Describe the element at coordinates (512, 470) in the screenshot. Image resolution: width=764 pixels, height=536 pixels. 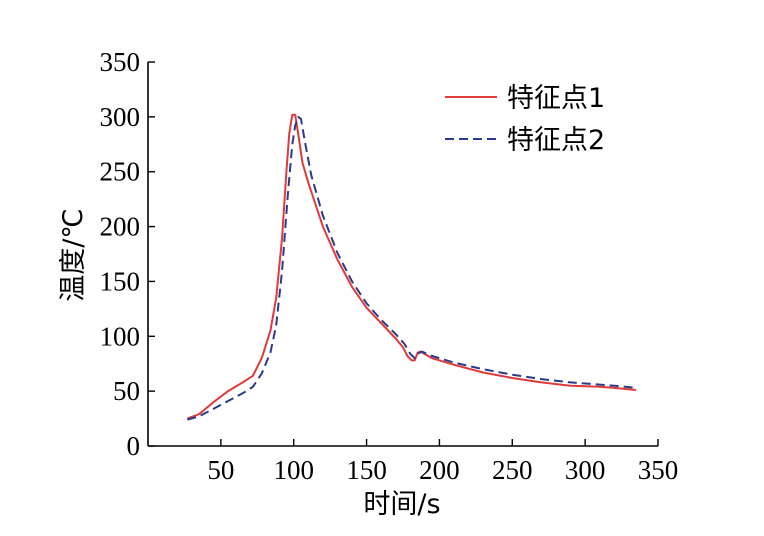
I see `x-tick-label: 250` at that location.